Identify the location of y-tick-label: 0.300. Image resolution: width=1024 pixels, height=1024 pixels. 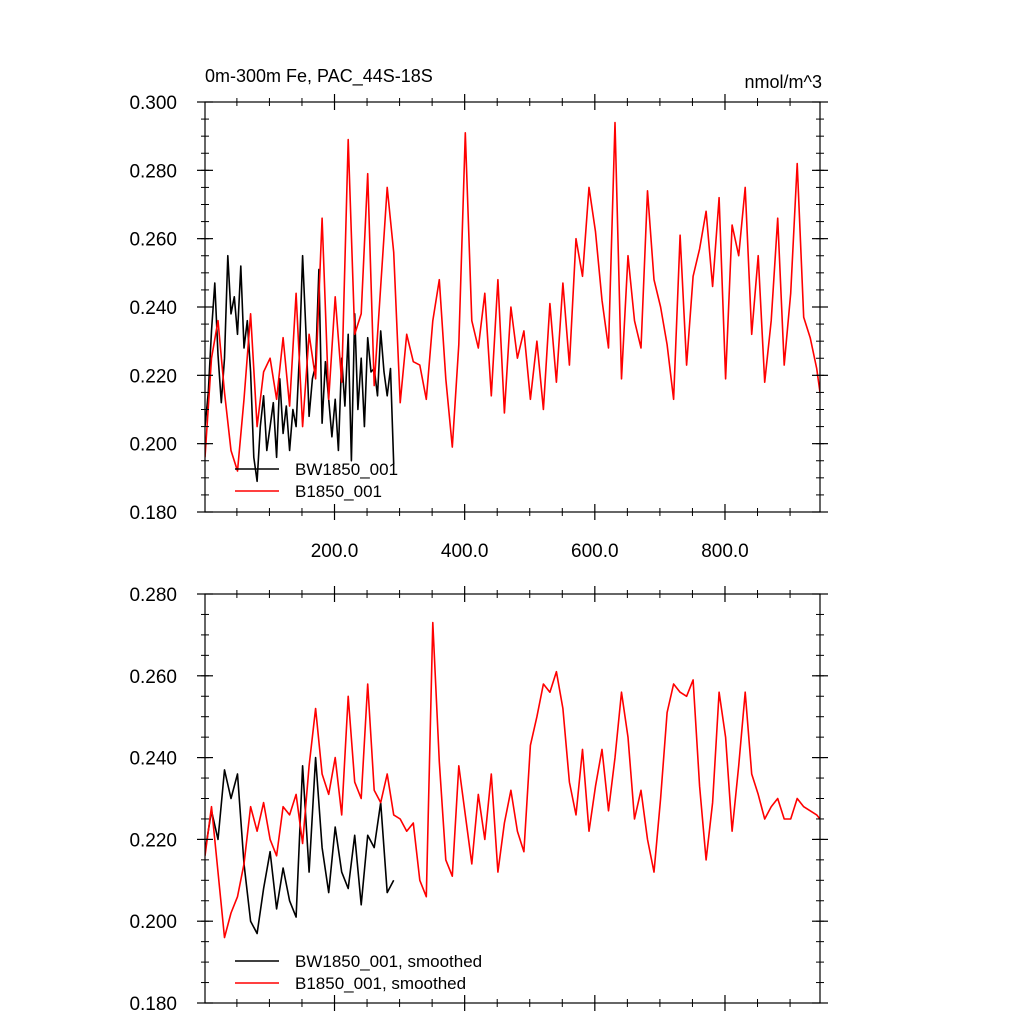
(153, 103).